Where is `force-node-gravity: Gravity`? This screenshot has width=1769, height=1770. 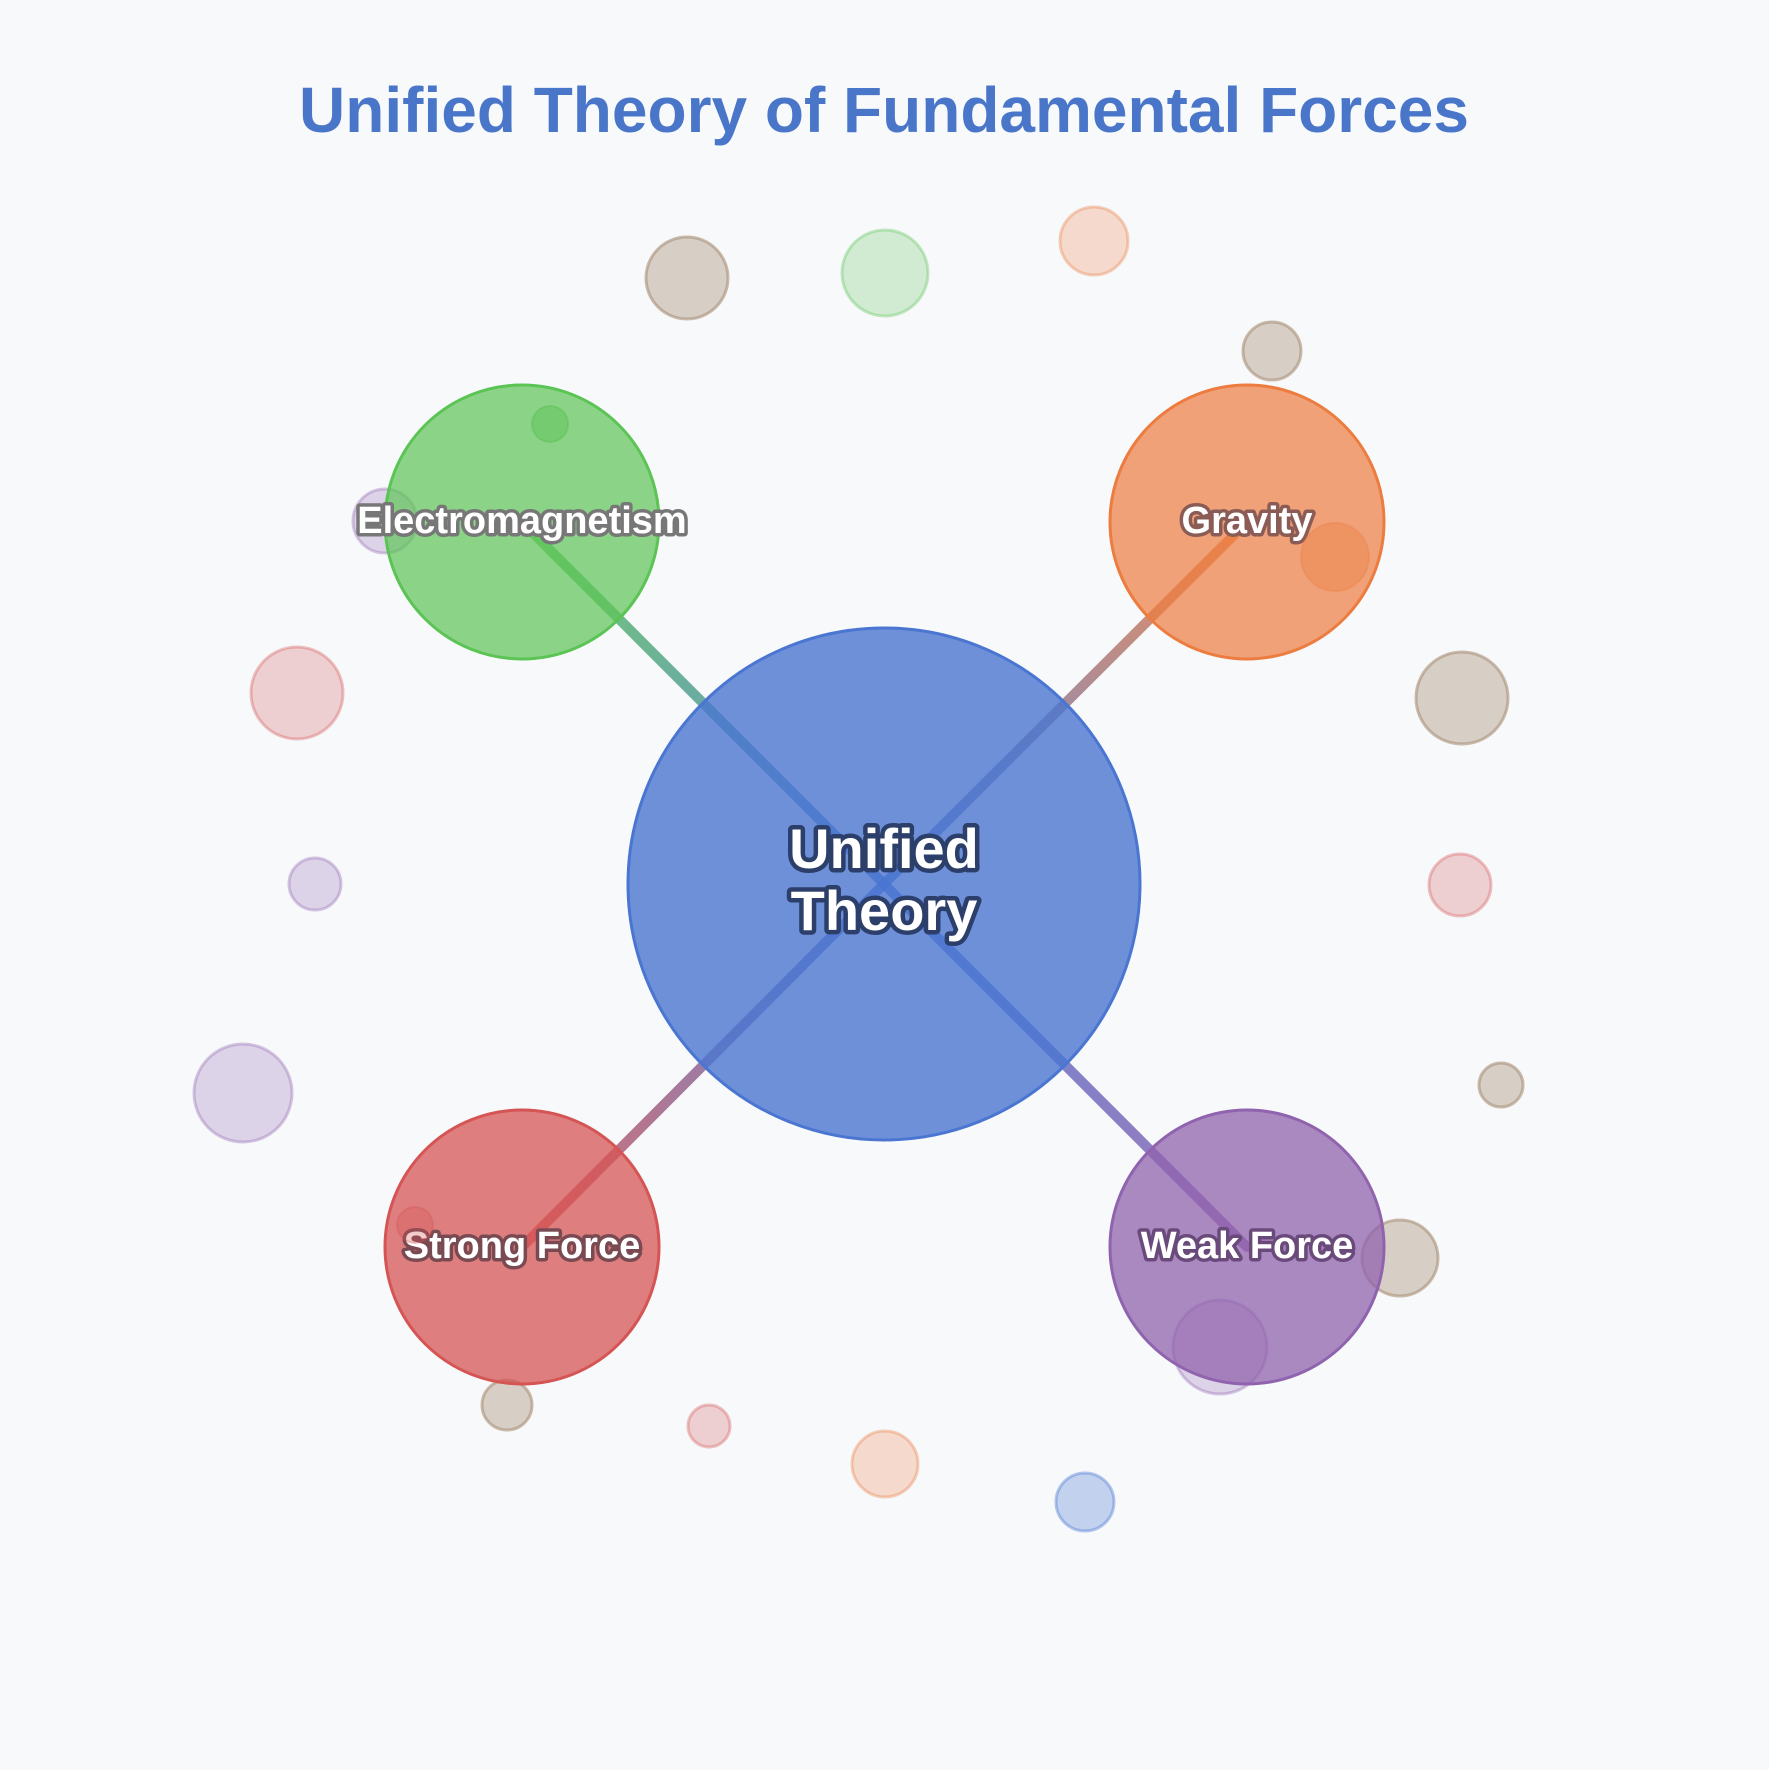 force-node-gravity: Gravity is located at coordinates (1247, 522).